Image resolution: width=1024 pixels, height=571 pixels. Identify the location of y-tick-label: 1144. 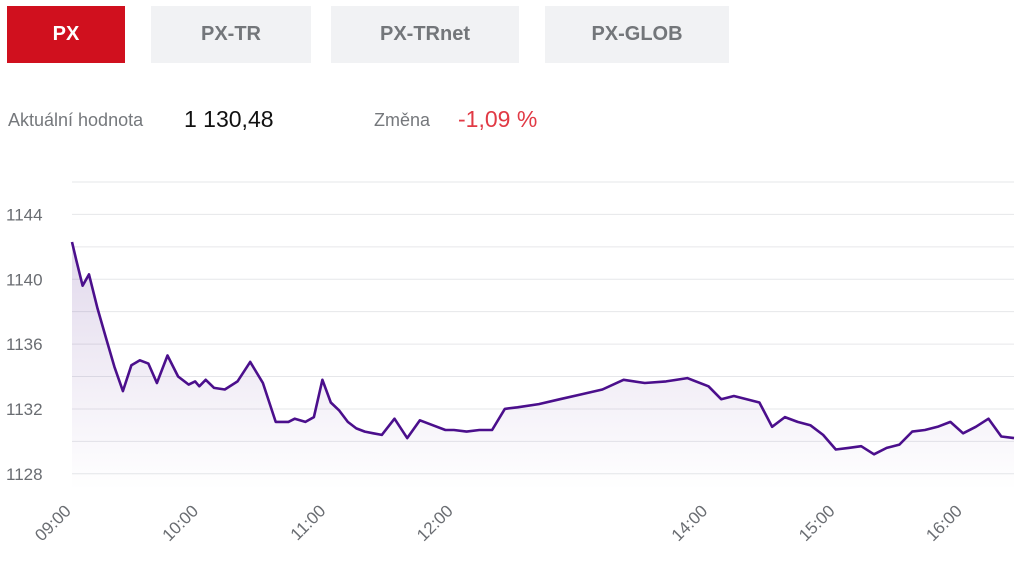
(24, 214).